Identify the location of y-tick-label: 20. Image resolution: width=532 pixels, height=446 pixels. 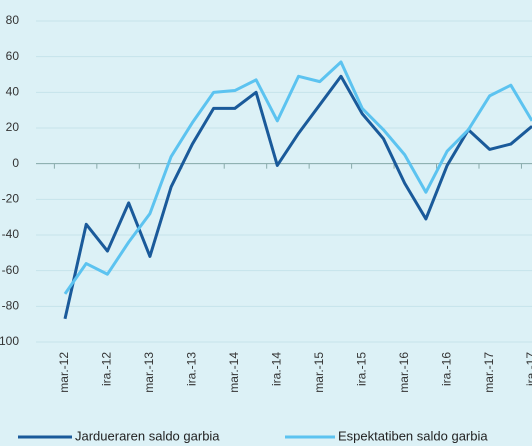
(13, 127).